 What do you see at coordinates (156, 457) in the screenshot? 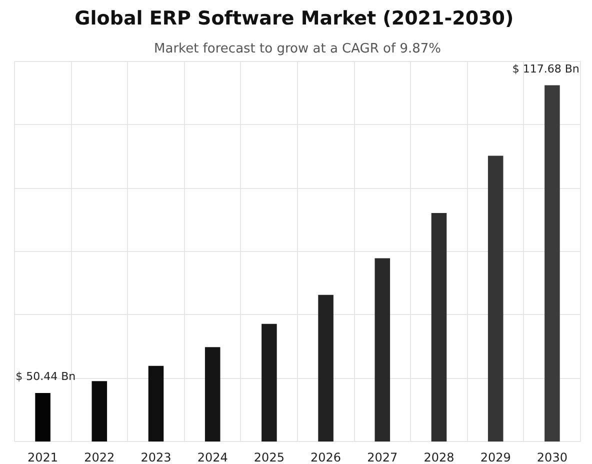
I see `x-tick-label: 2023` at bounding box center [156, 457].